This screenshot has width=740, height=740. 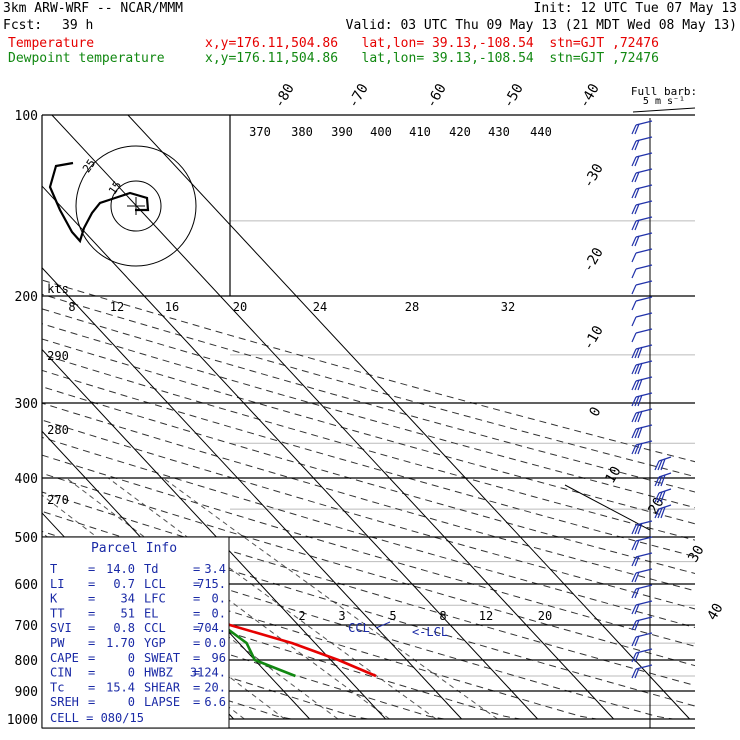 I want to click on isotherm-label: 30, so click(x=696, y=554).